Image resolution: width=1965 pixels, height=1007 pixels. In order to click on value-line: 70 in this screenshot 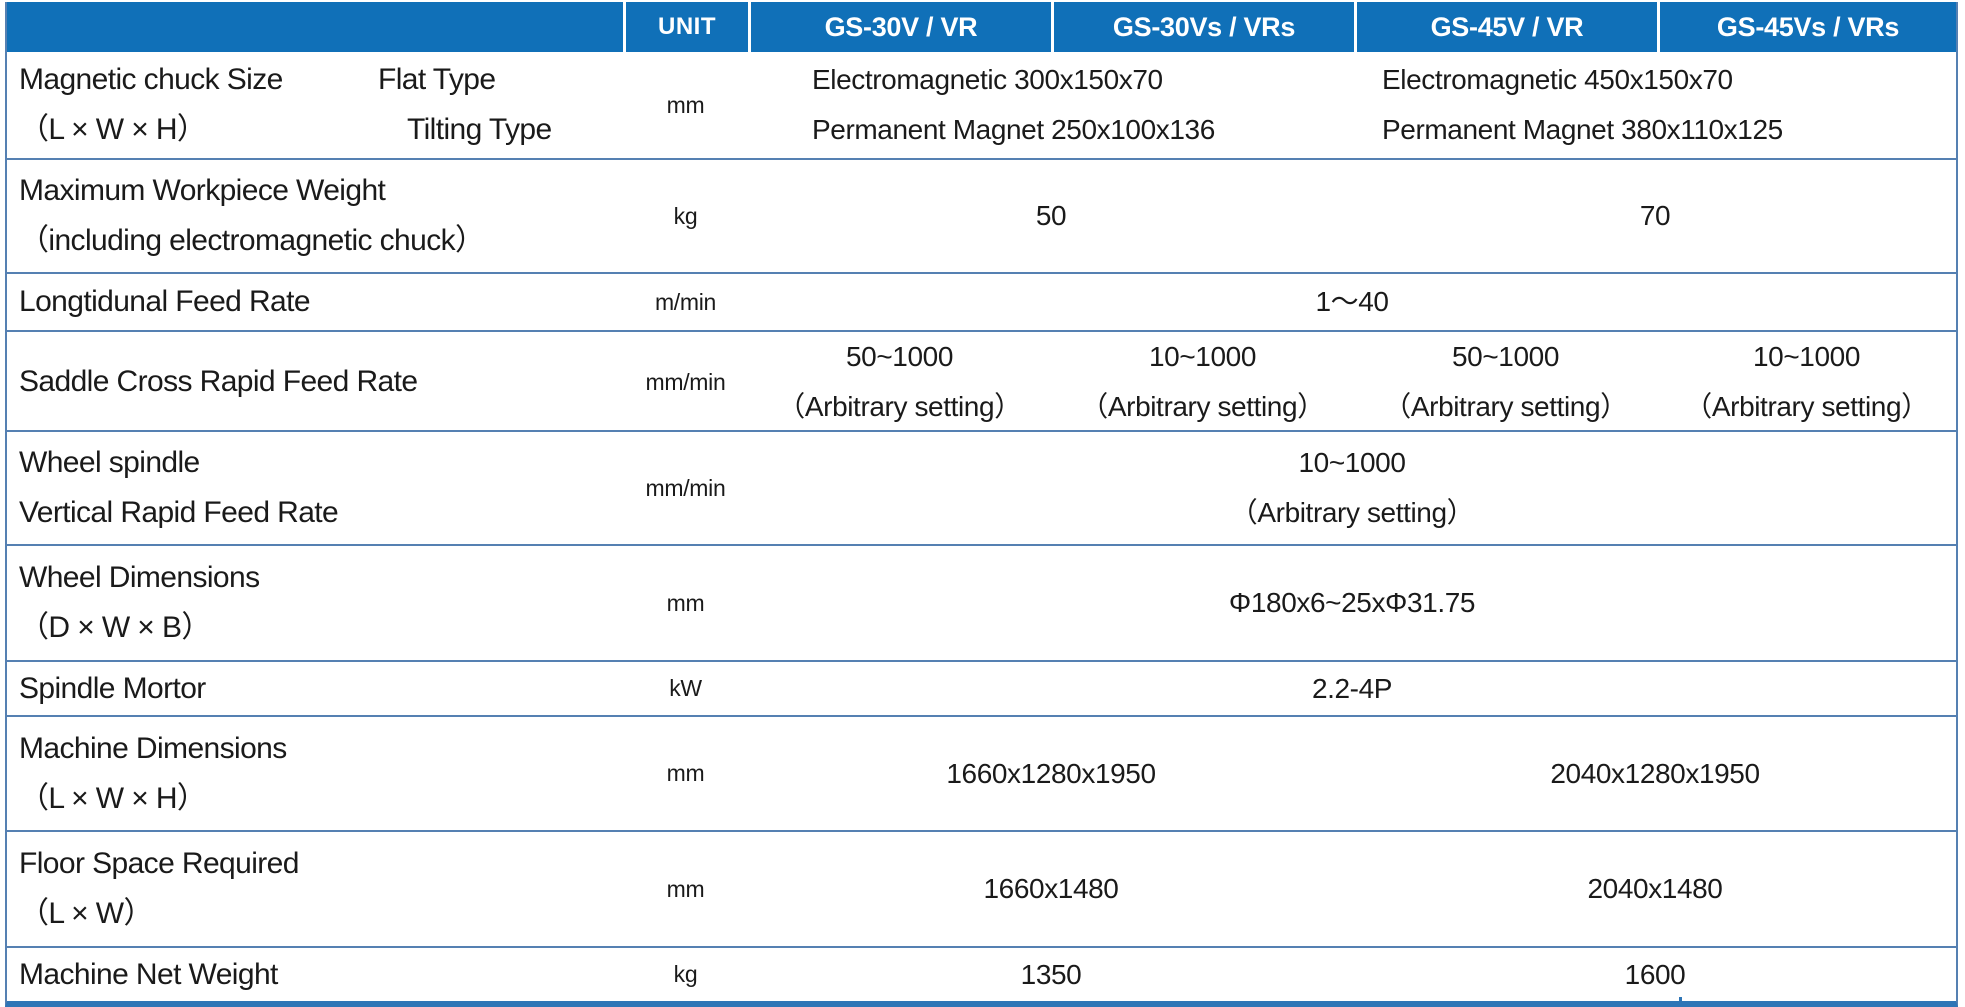, I will do `click(1655, 215)`.